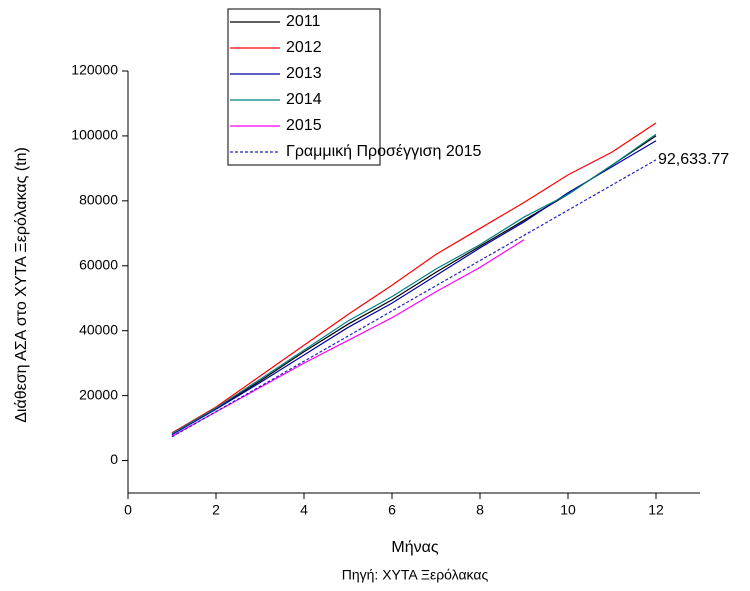 This screenshot has height=591, width=750. What do you see at coordinates (384, 151) in the screenshot?
I see `legend-label: Γραμμική Προσέγγιση 2015` at bounding box center [384, 151].